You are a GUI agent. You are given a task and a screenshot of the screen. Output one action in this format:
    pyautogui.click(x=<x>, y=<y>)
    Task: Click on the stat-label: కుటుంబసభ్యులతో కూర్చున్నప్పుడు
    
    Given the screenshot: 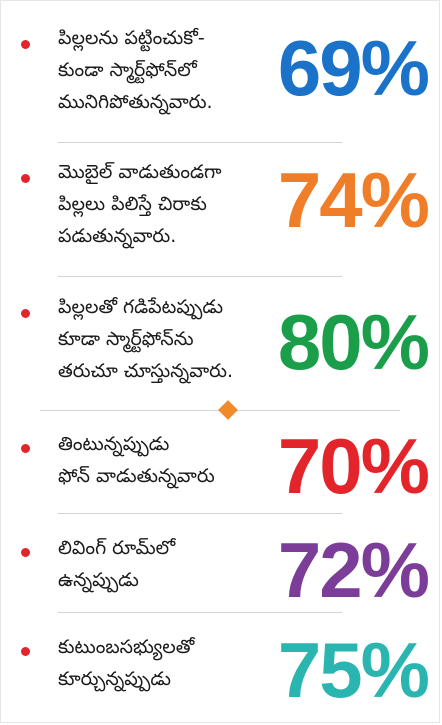 What is the action you would take?
    pyautogui.click(x=126, y=663)
    